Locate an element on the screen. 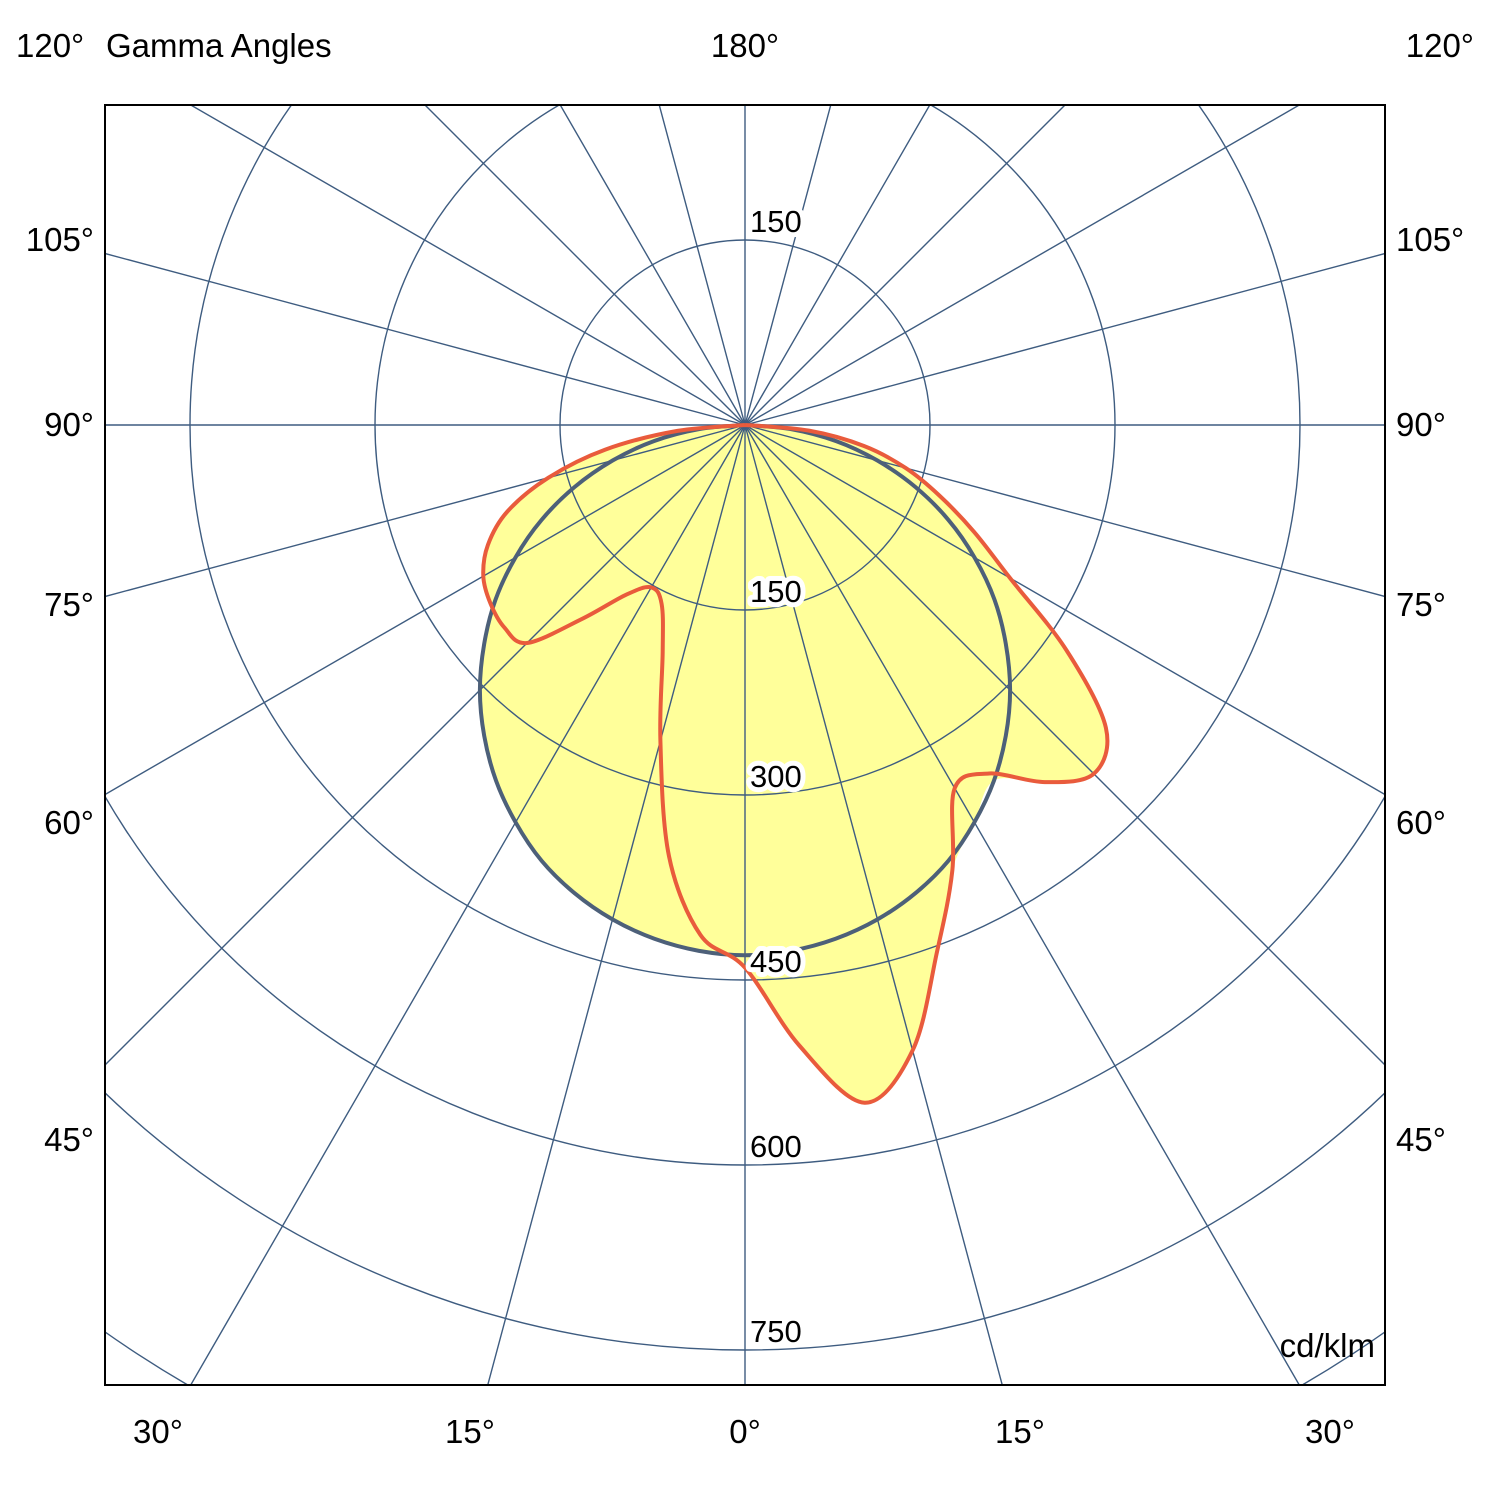  gamma-label-top-180: 180° is located at coordinates (745, 45).